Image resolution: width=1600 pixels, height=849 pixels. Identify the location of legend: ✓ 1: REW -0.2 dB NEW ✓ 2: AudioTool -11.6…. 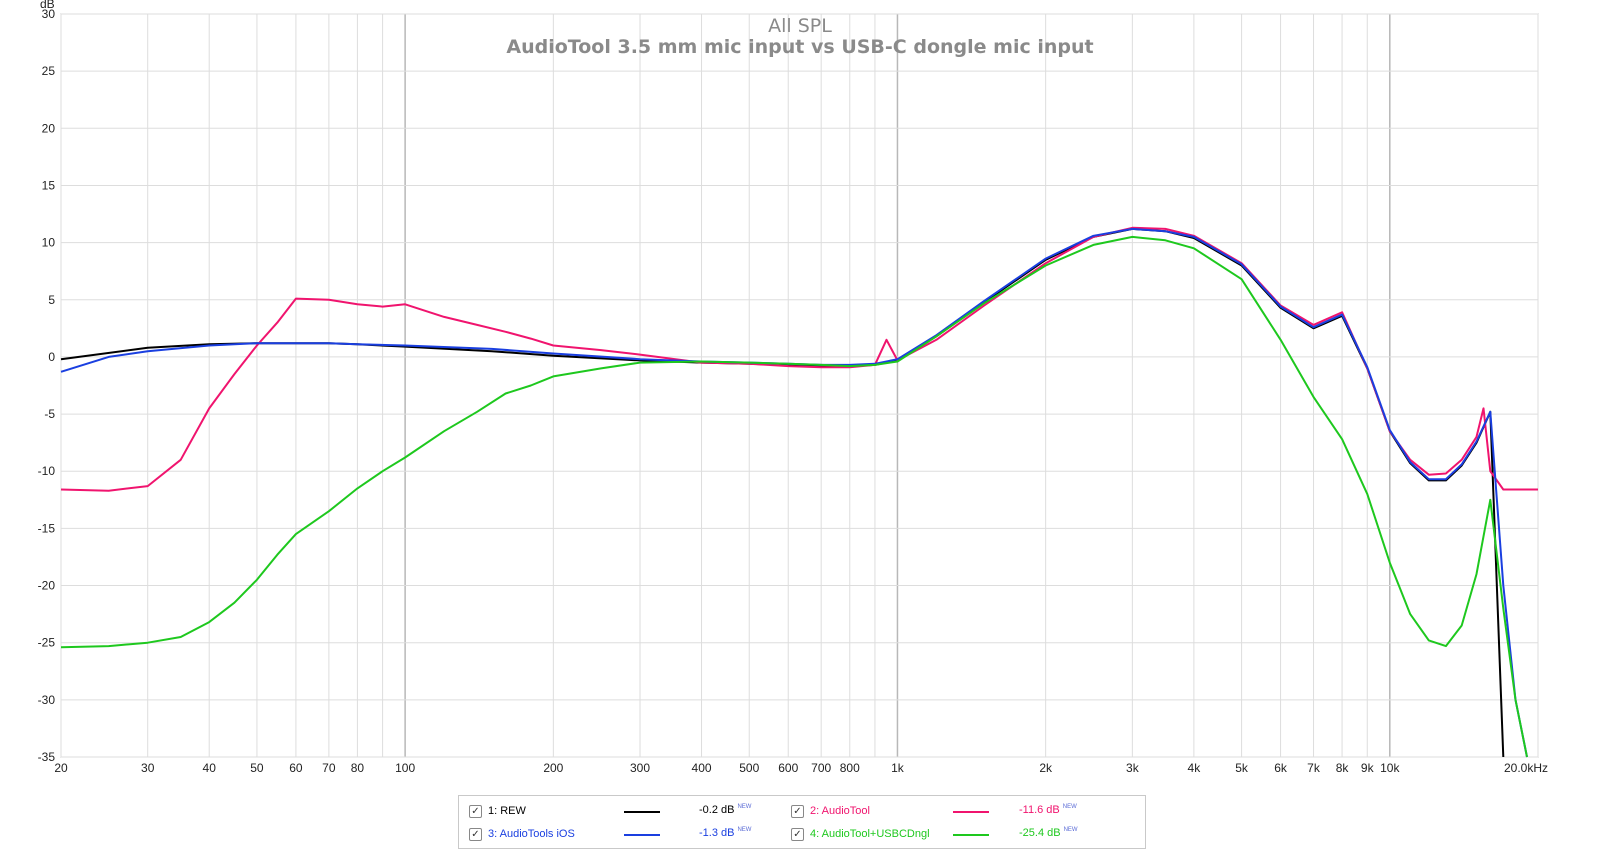
(802, 822).